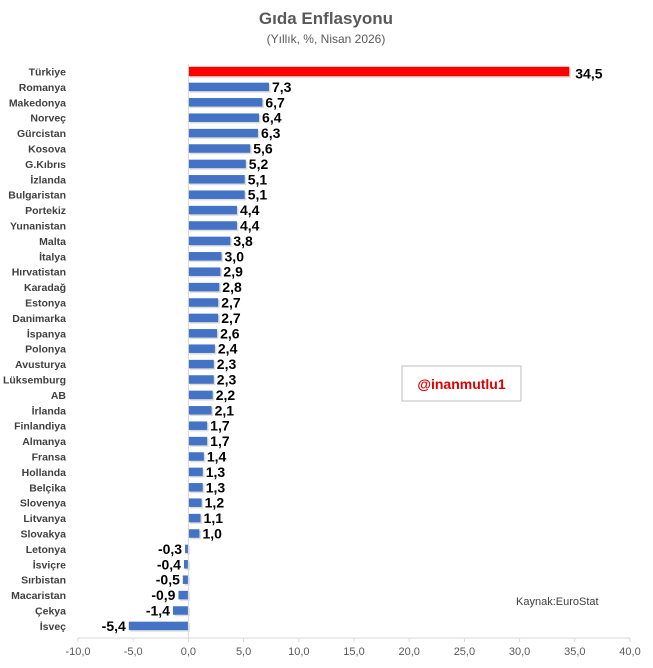 The height and width of the screenshot is (668, 653). Describe the element at coordinates (47, 150) in the screenshot. I see `category-label: Kosova` at that location.